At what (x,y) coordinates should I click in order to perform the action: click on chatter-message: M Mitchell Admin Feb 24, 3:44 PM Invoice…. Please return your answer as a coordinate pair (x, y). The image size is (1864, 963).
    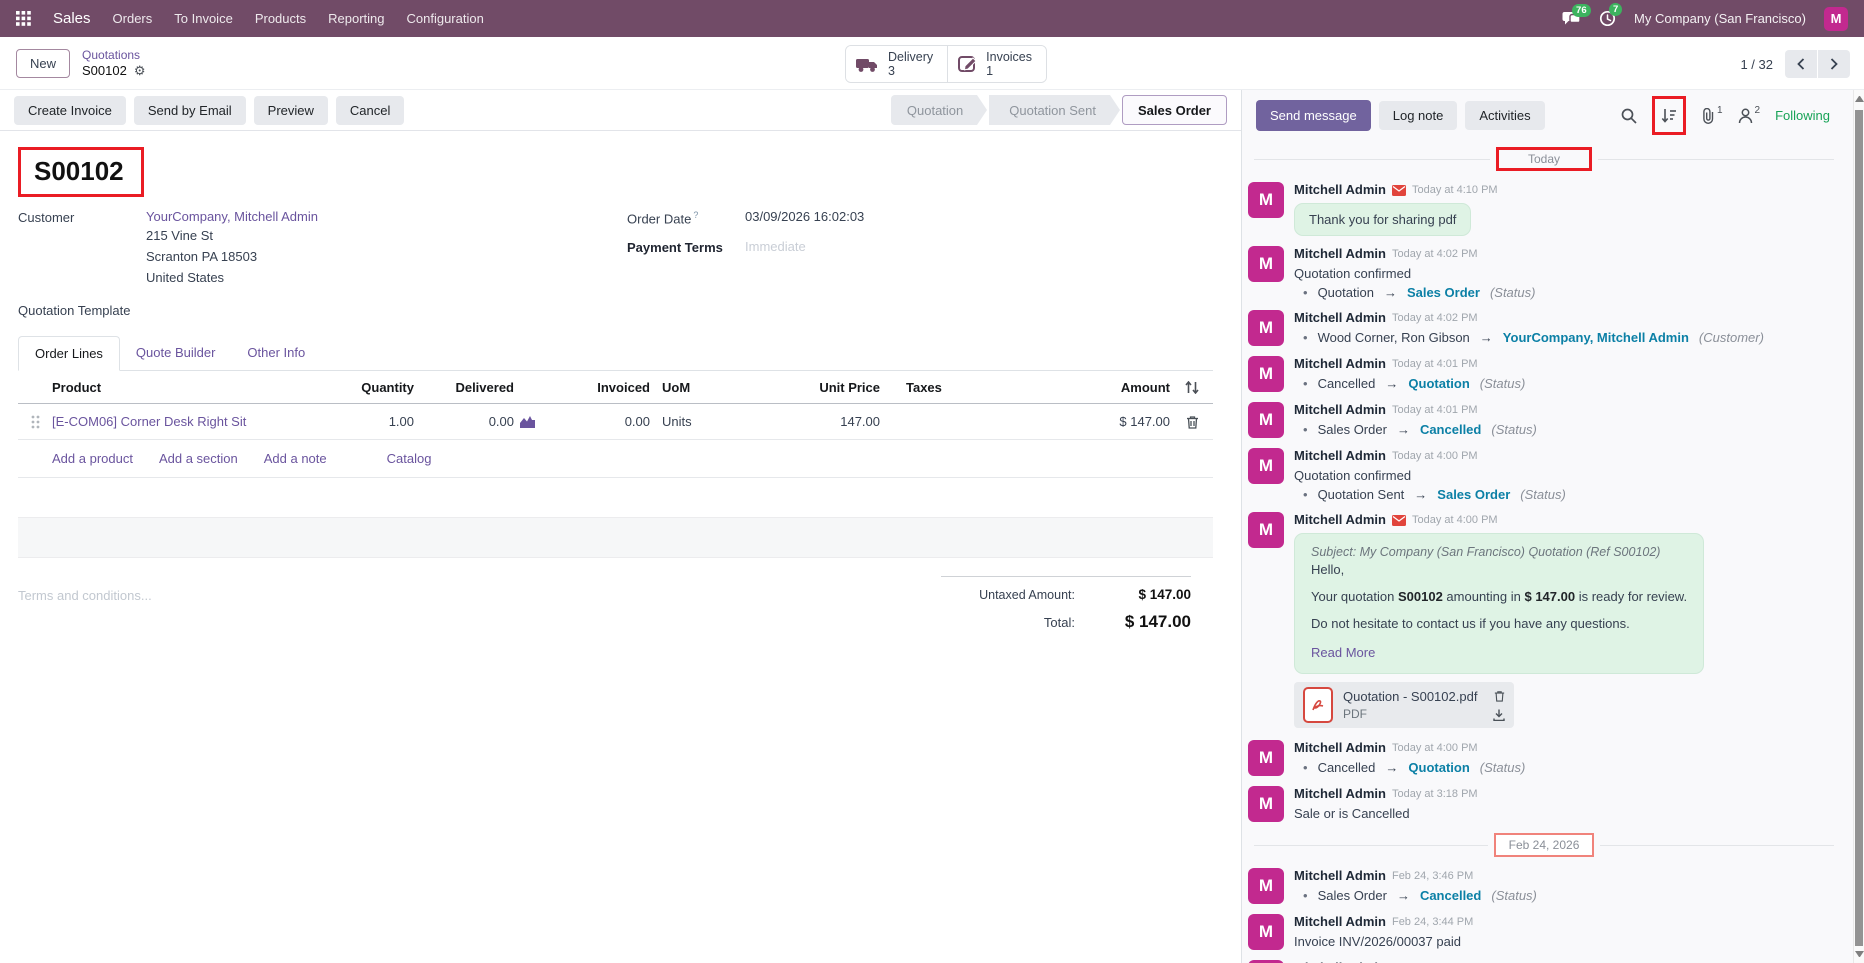
    Looking at the image, I should click on (1544, 932).